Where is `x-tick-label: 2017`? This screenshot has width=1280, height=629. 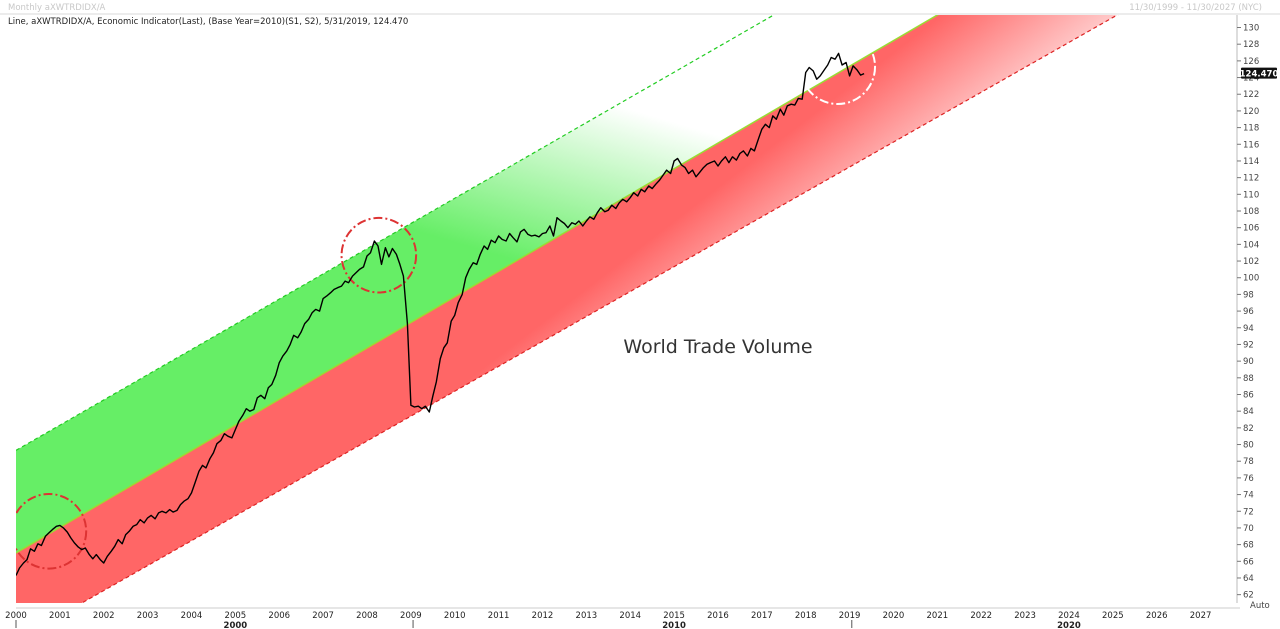 x-tick-label: 2017 is located at coordinates (762, 616).